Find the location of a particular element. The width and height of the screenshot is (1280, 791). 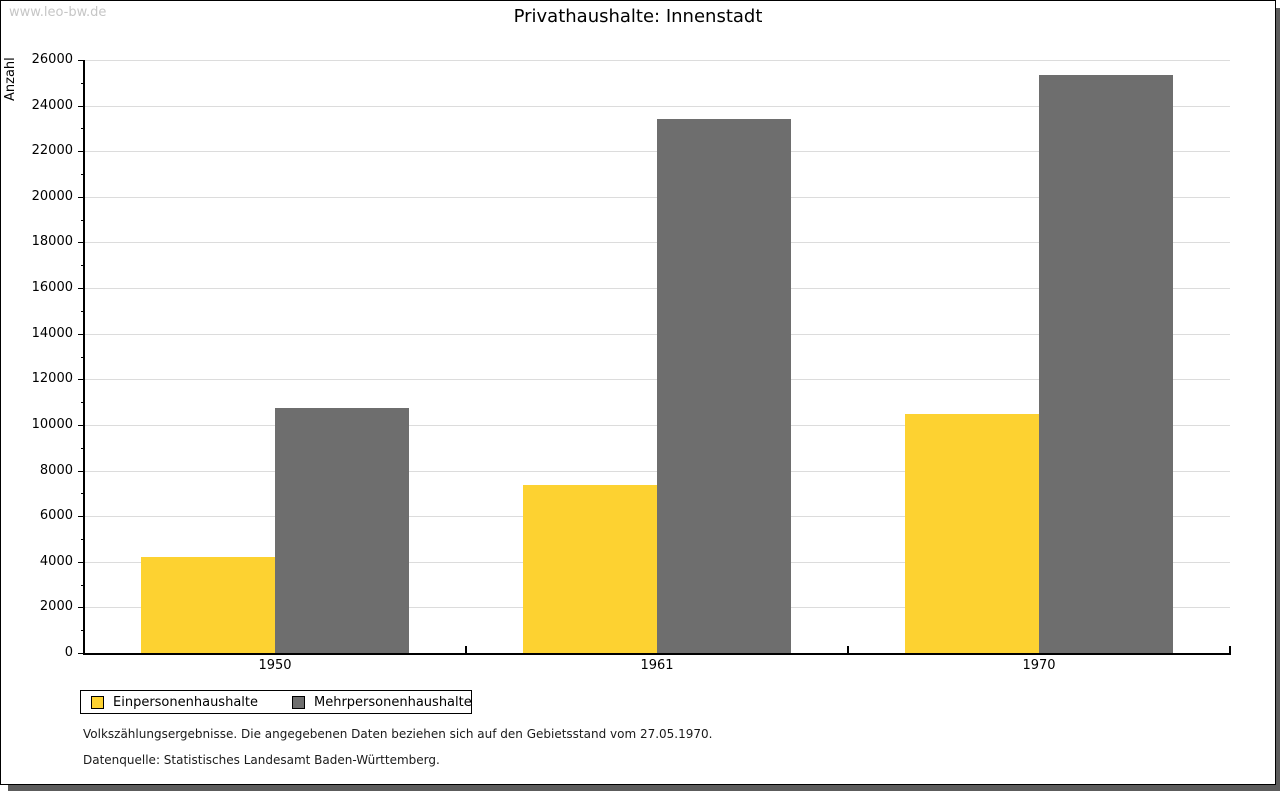

y-tick-label: 16000 is located at coordinates (52, 287).